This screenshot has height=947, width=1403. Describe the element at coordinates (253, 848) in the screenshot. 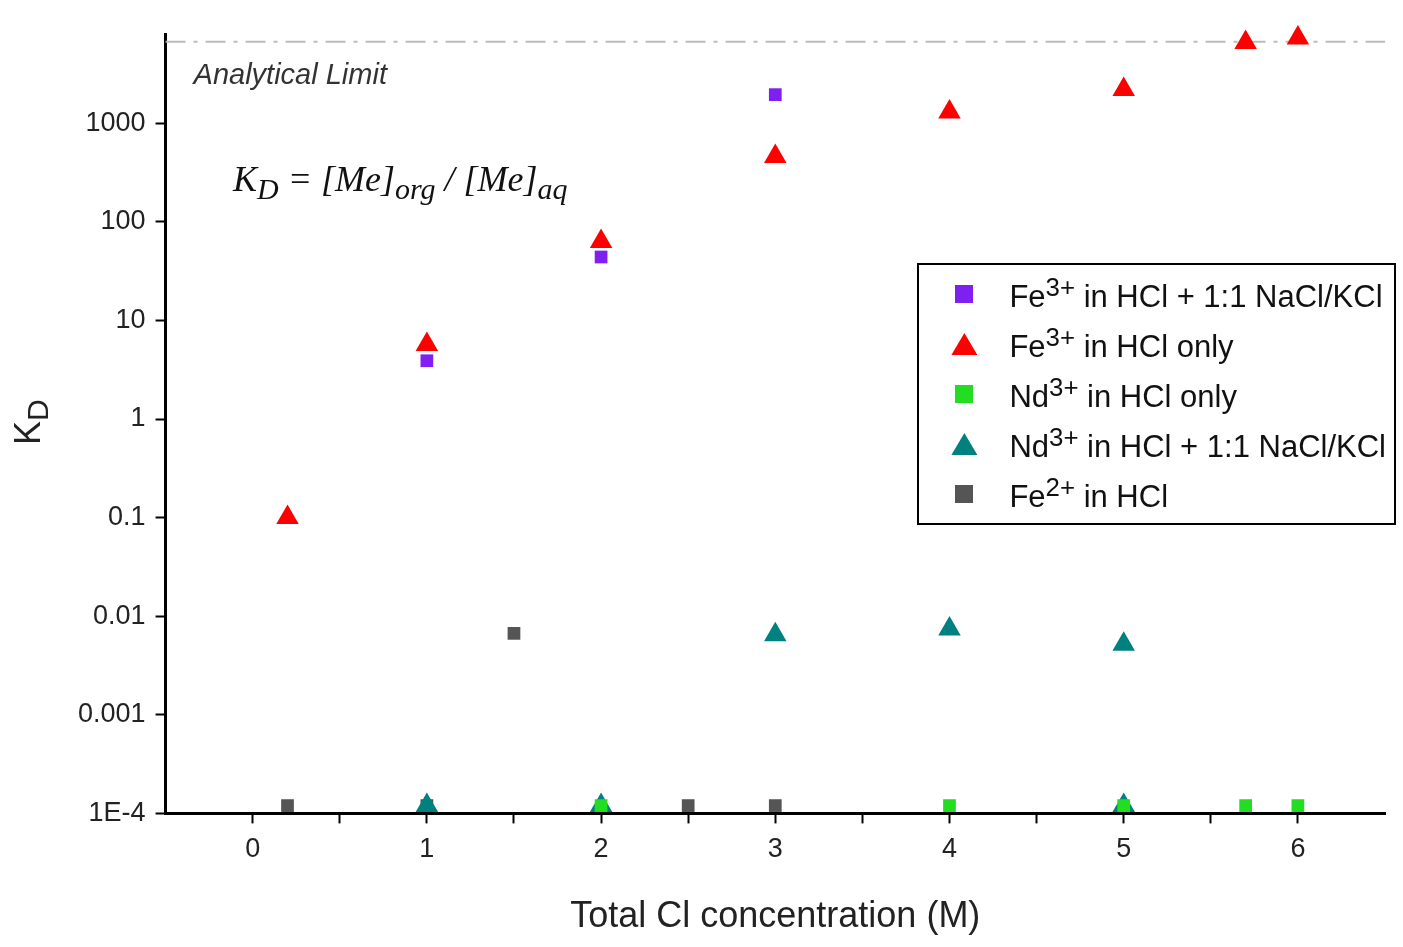

I see `x-tick-label: 0` at that location.